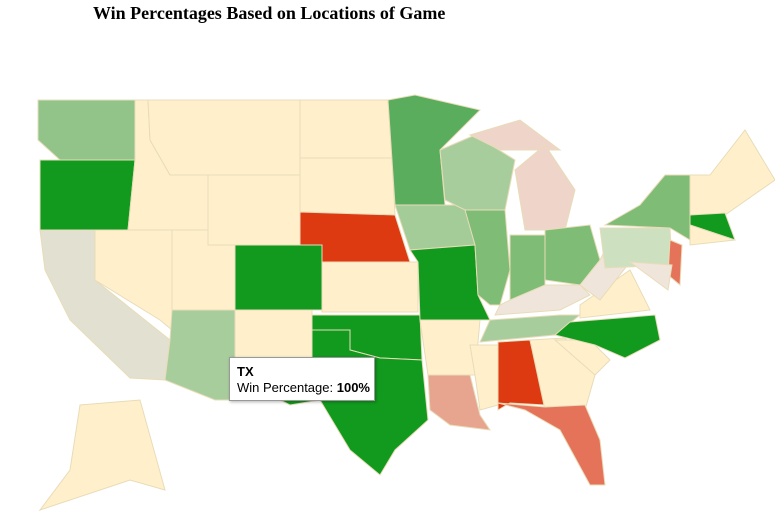  Describe the element at coordinates (353, 387) in the screenshot. I see `tooltip-value: 100%` at that location.